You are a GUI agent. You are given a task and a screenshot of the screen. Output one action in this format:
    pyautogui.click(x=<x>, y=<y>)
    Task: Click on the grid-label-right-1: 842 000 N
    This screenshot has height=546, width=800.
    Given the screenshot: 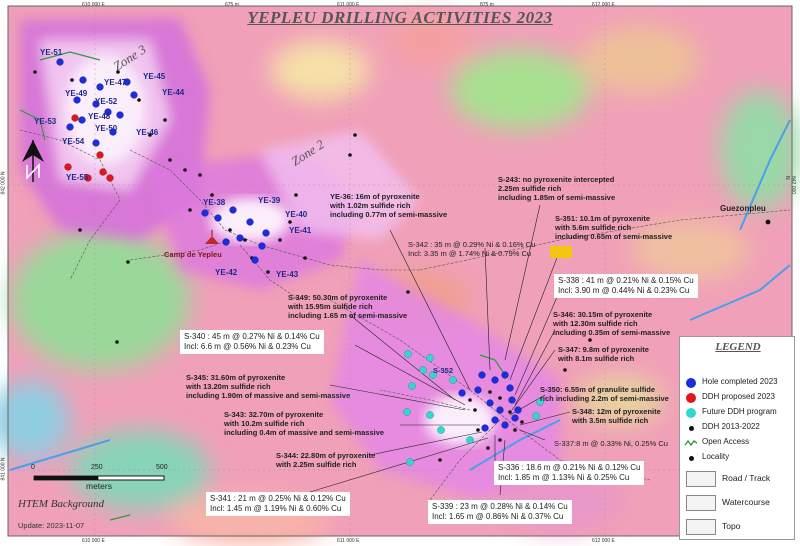 What is the action you would take?
    pyautogui.click(x=790, y=185)
    